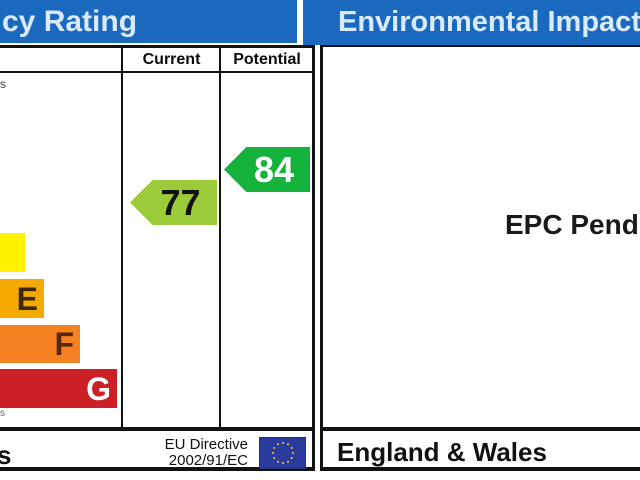 The height and width of the screenshot is (480, 640). Describe the element at coordinates (180, 202) in the screenshot. I see `current-rating-value: 77` at that location.